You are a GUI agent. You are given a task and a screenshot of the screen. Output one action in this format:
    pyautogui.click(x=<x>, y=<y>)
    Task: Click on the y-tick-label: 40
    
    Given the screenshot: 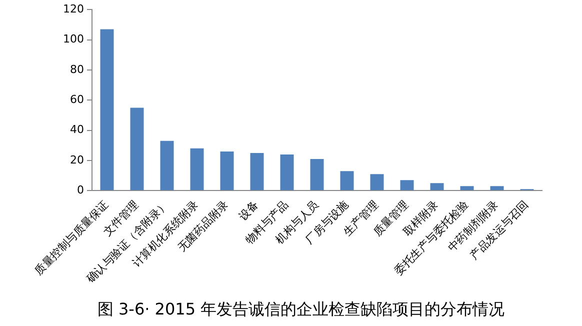 What is the action you would take?
    pyautogui.click(x=77, y=129)
    